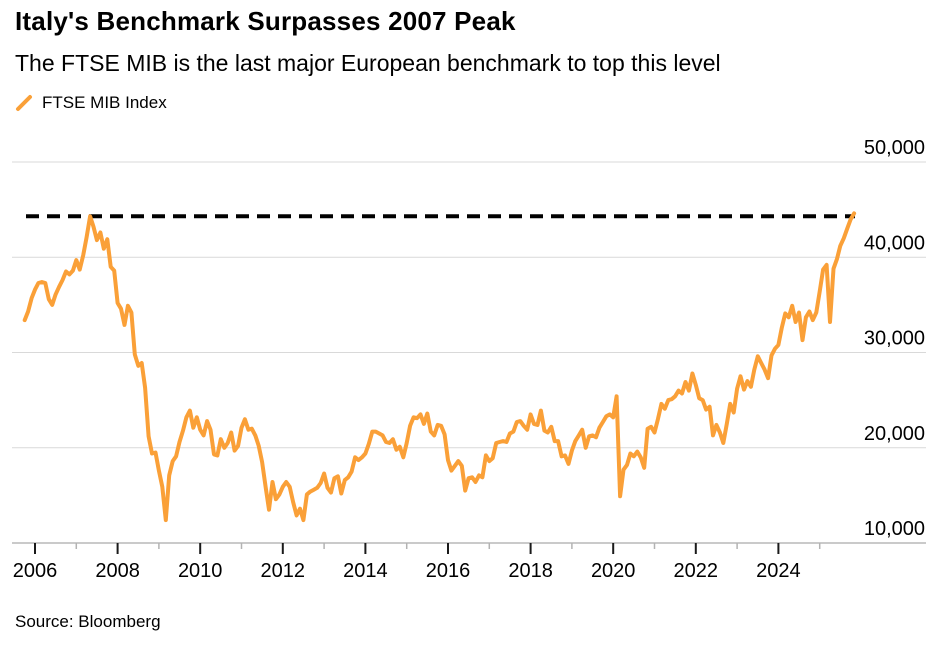  Describe the element at coordinates (778, 571) in the screenshot. I see `x-axis-label: 2024` at that location.